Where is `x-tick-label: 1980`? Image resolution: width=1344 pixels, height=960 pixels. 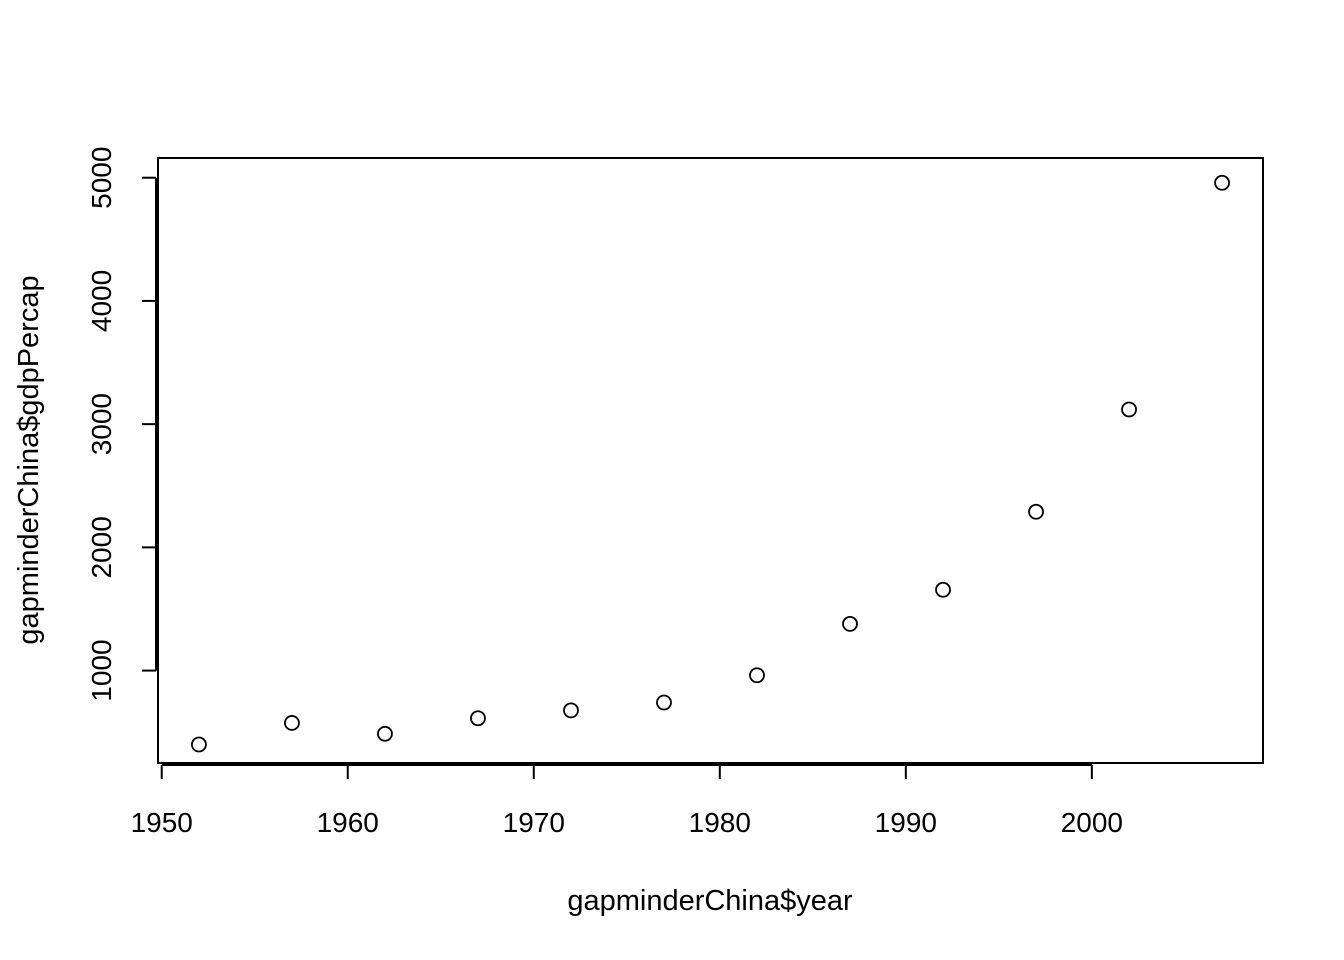 x-tick-label: 1980 is located at coordinates (720, 822).